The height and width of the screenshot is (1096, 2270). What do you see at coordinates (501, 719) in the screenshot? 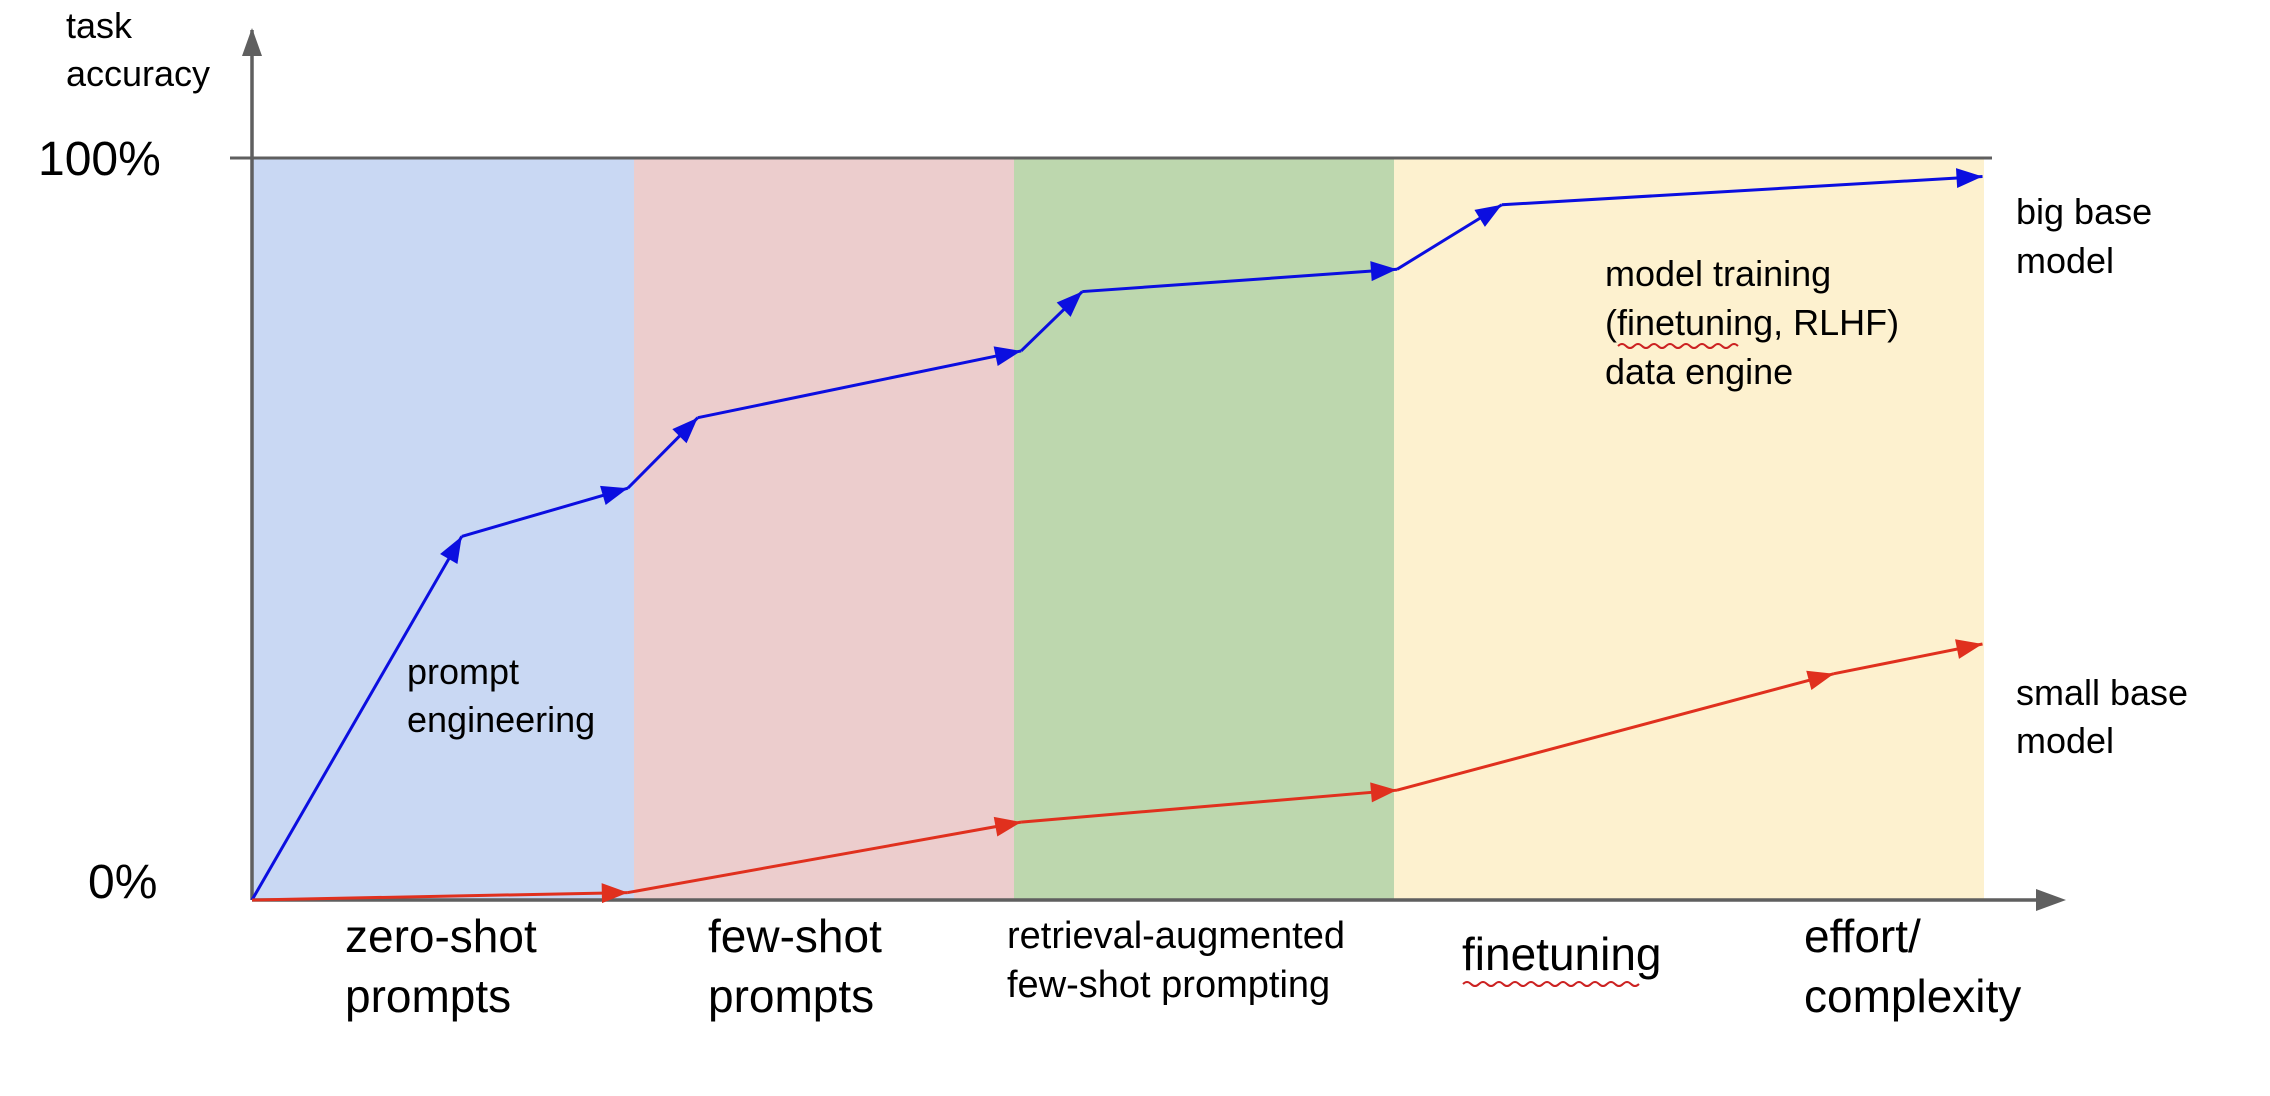
I see `annotation-prompt-engineering-line-2: engineering` at bounding box center [501, 719].